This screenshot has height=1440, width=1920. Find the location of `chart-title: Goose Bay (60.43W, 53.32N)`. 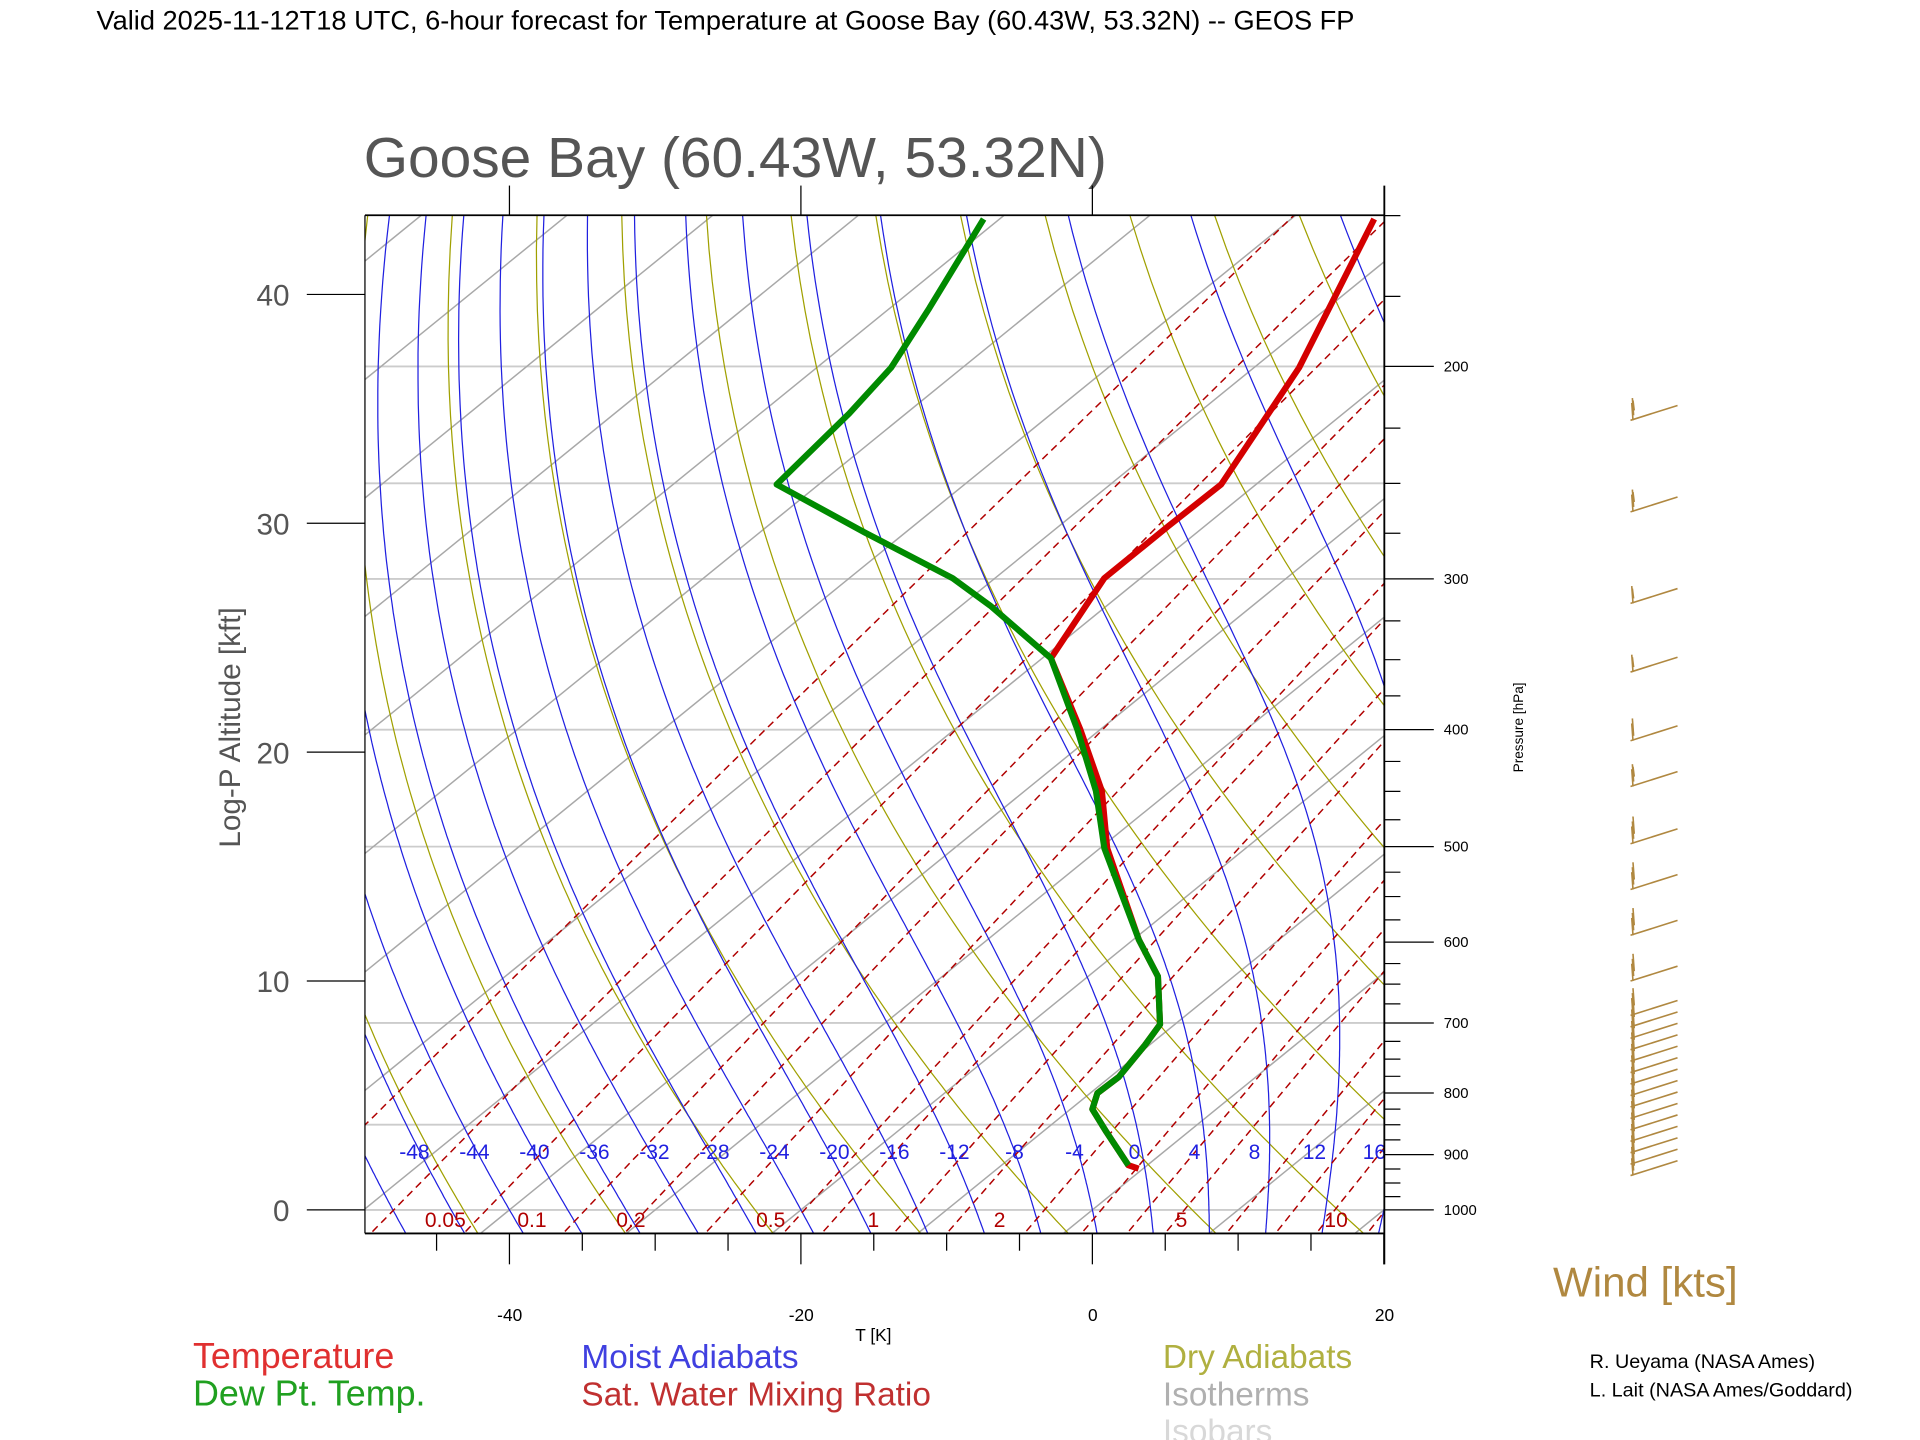

chart-title: Goose Bay (60.43W, 53.32N) is located at coordinates (735, 158).